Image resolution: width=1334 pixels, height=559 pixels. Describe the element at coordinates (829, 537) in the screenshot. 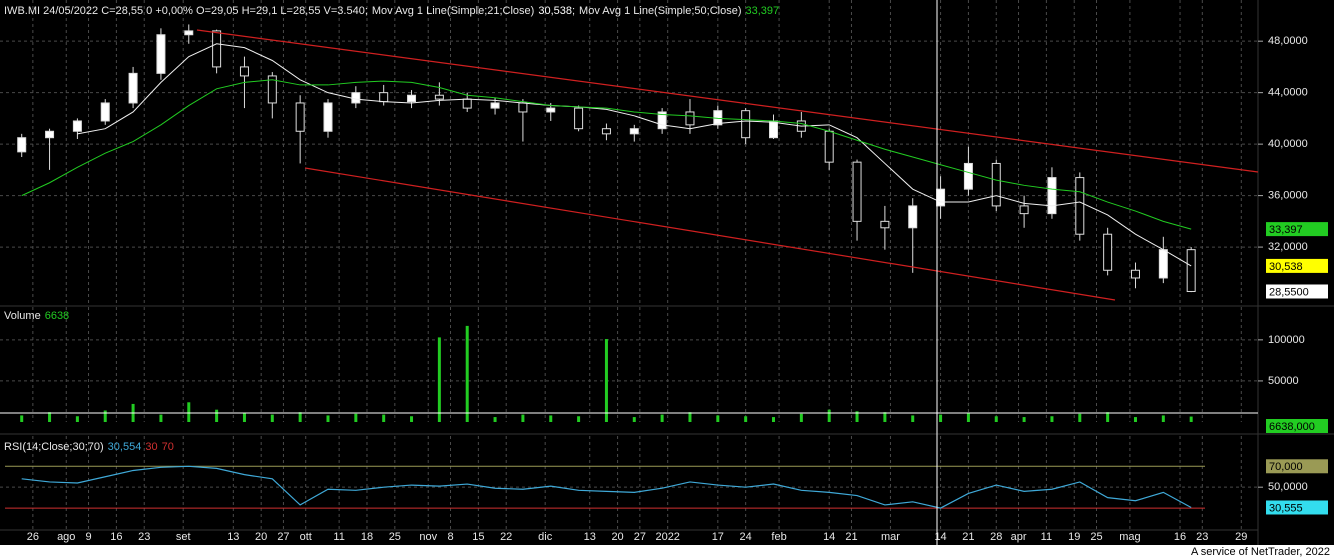

I see `x-tick-label: 14` at that location.